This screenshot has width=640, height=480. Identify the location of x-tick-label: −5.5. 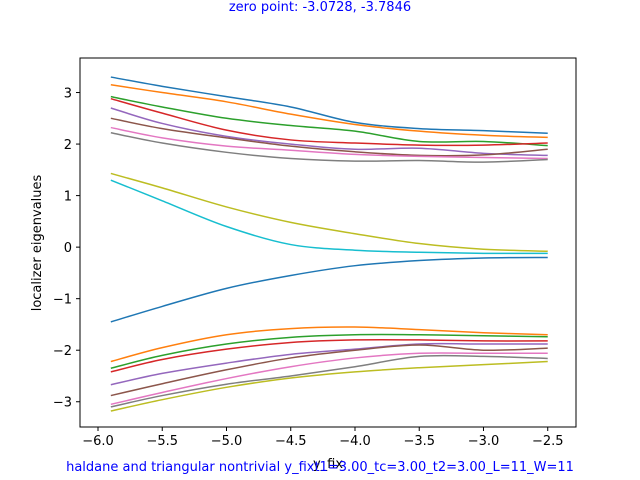
(162, 441).